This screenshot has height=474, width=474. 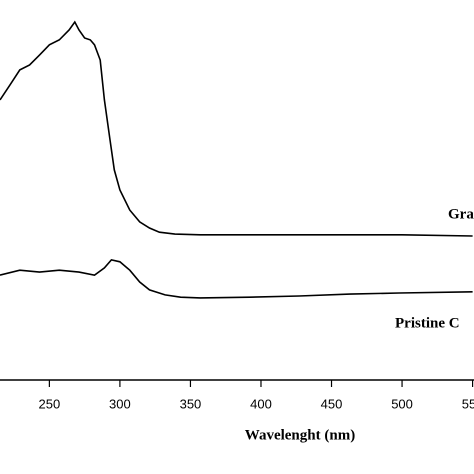 I want to click on x-tick-label: 250, so click(x=50, y=403).